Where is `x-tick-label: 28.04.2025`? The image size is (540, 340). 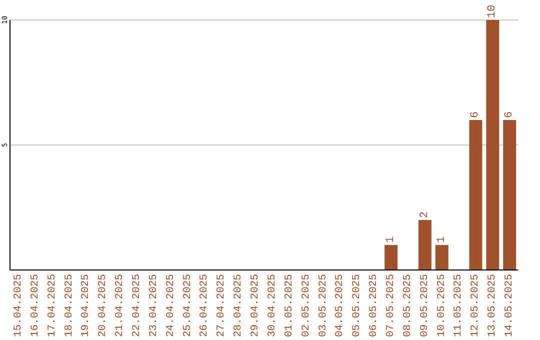 x-tick-label: 28.04.2025 is located at coordinates (238, 306).